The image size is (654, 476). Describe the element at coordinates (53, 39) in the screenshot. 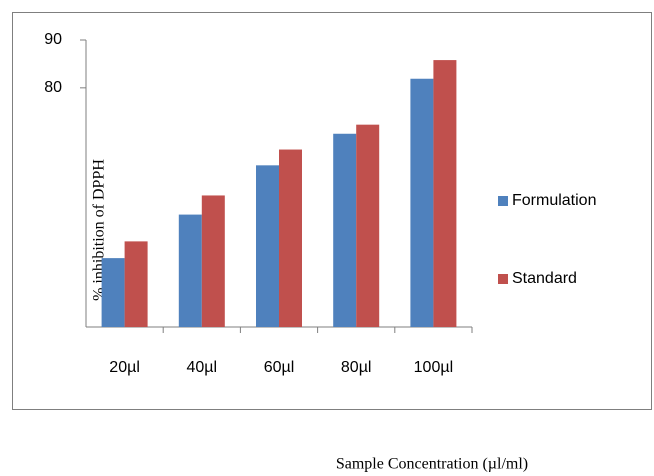

I see `y-tick-label: 90` at that location.